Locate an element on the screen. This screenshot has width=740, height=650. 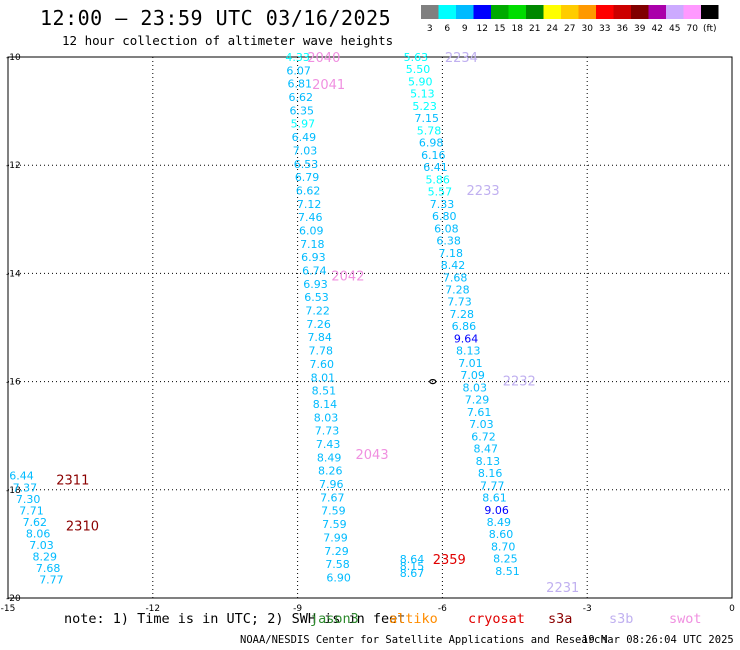
wave-height-value: 7.73 is located at coordinates (327, 431).